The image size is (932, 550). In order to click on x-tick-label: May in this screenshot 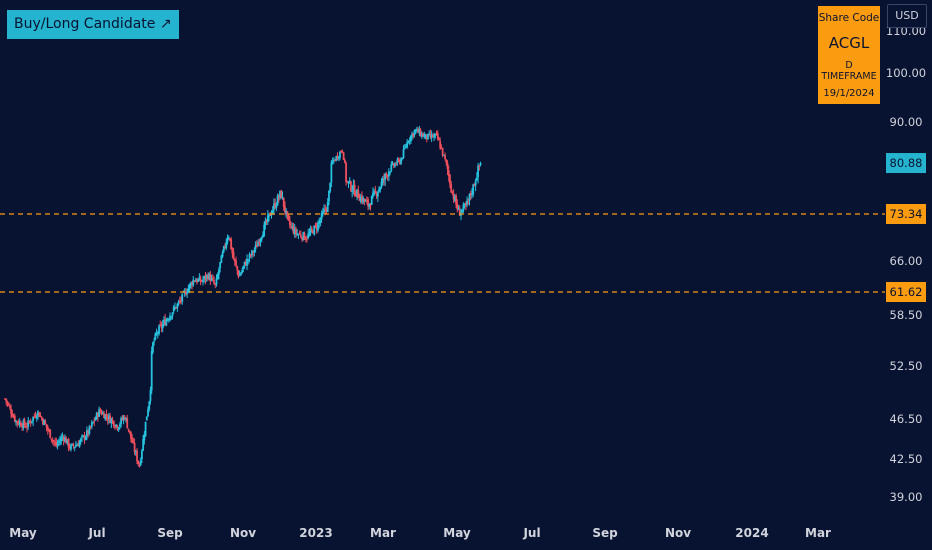, I will do `click(23, 533)`.